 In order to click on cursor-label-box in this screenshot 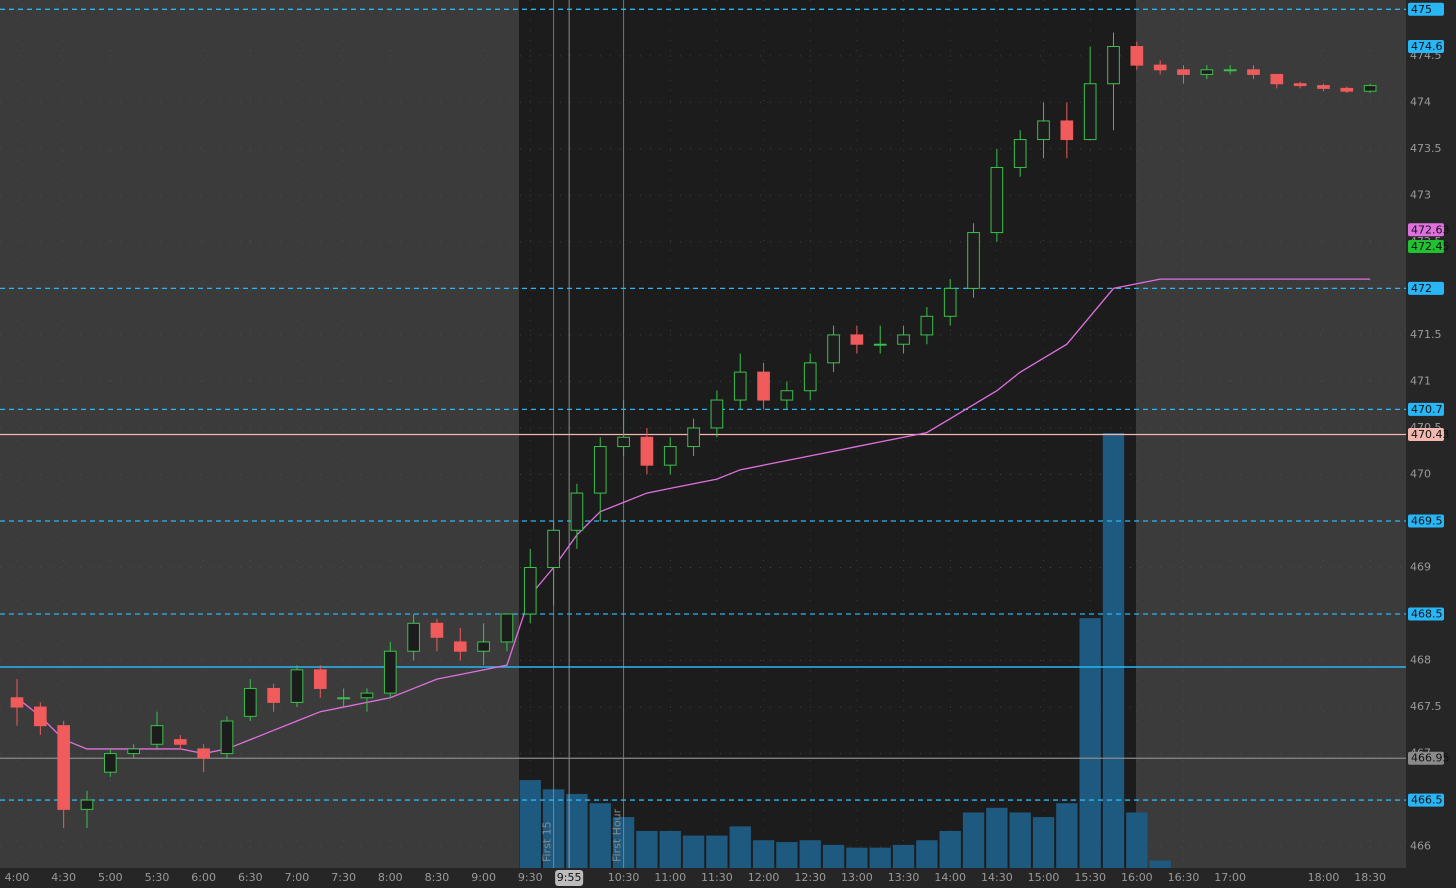, I will do `click(569, 878)`.